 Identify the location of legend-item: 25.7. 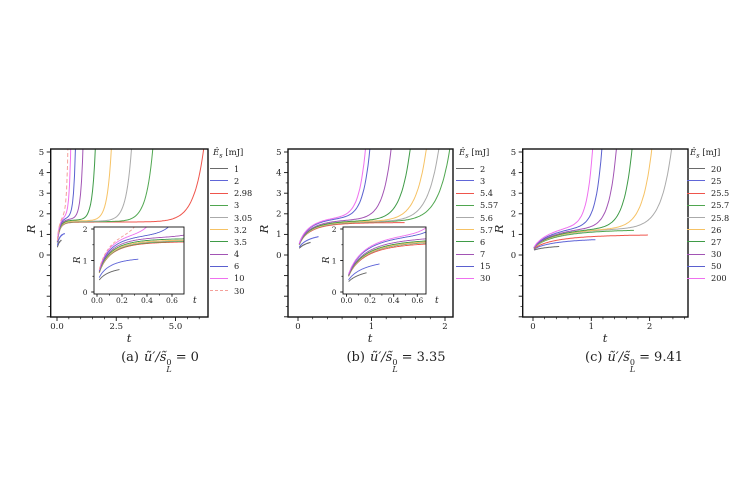
(718, 205).